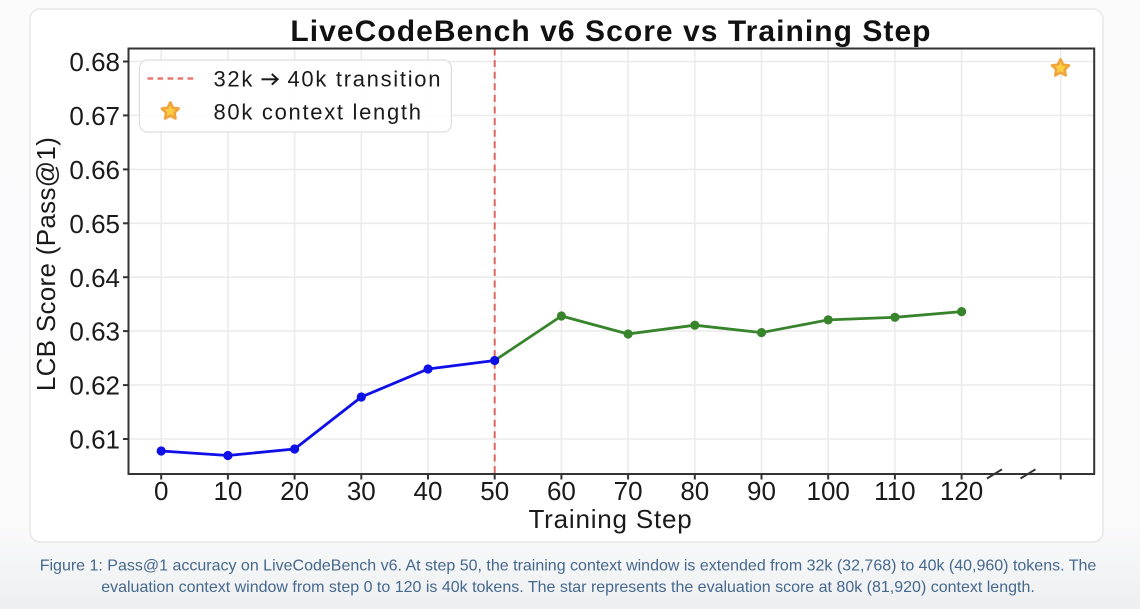 Image resolution: width=1140 pixels, height=609 pixels. I want to click on svg-text: LCB Score (Pass@1), so click(46, 264).